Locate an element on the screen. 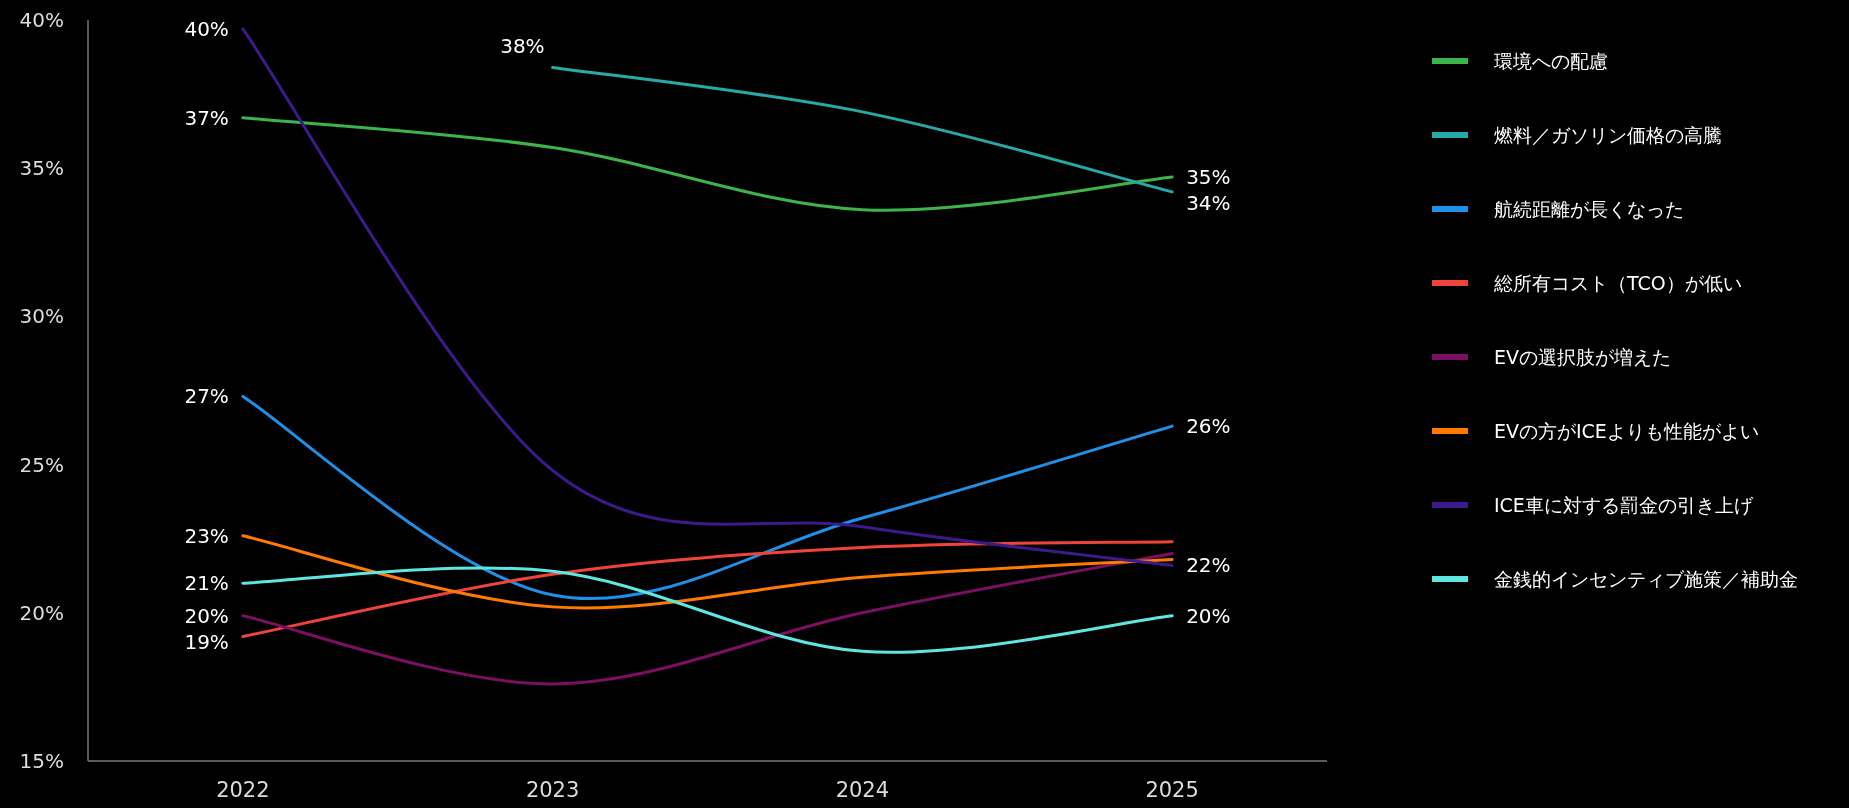 The height and width of the screenshot is (808, 1849). data-label: 34% is located at coordinates (1208, 203).